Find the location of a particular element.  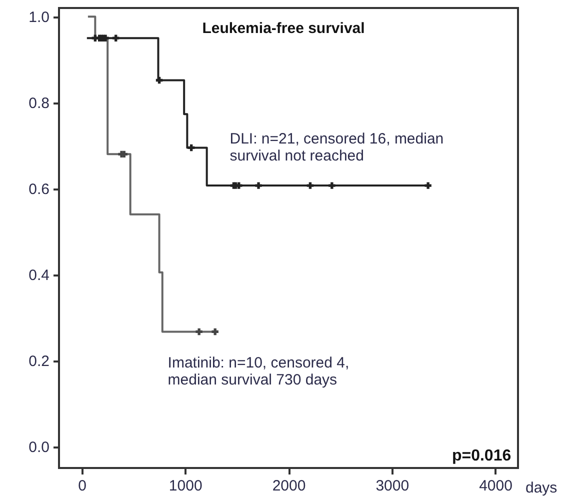

y-tick-label: 0.2 is located at coordinates (39, 361).